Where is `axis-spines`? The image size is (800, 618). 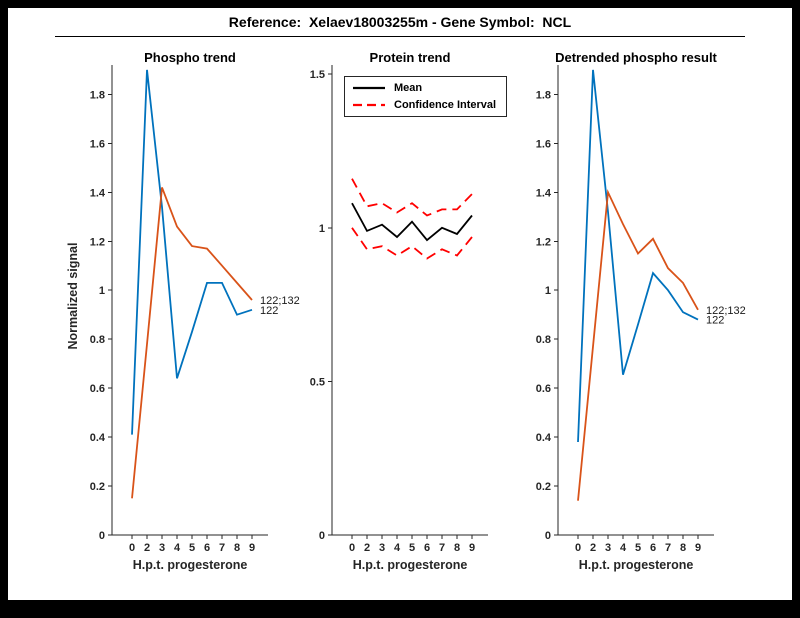
axis-spines is located at coordinates (409, 300).